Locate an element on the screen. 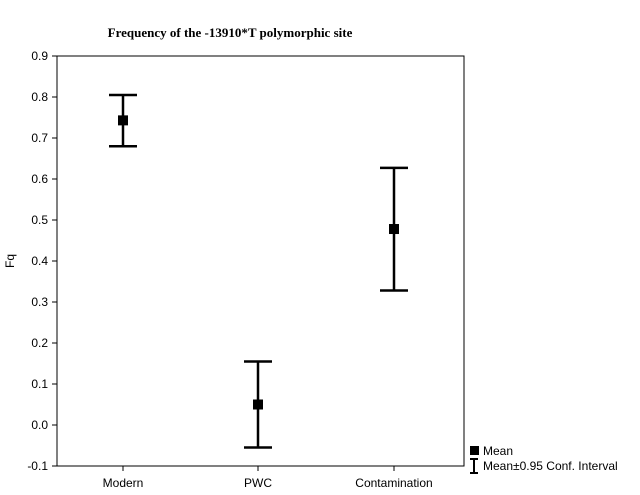  y-tick-label: 0.6 is located at coordinates (39, 179).